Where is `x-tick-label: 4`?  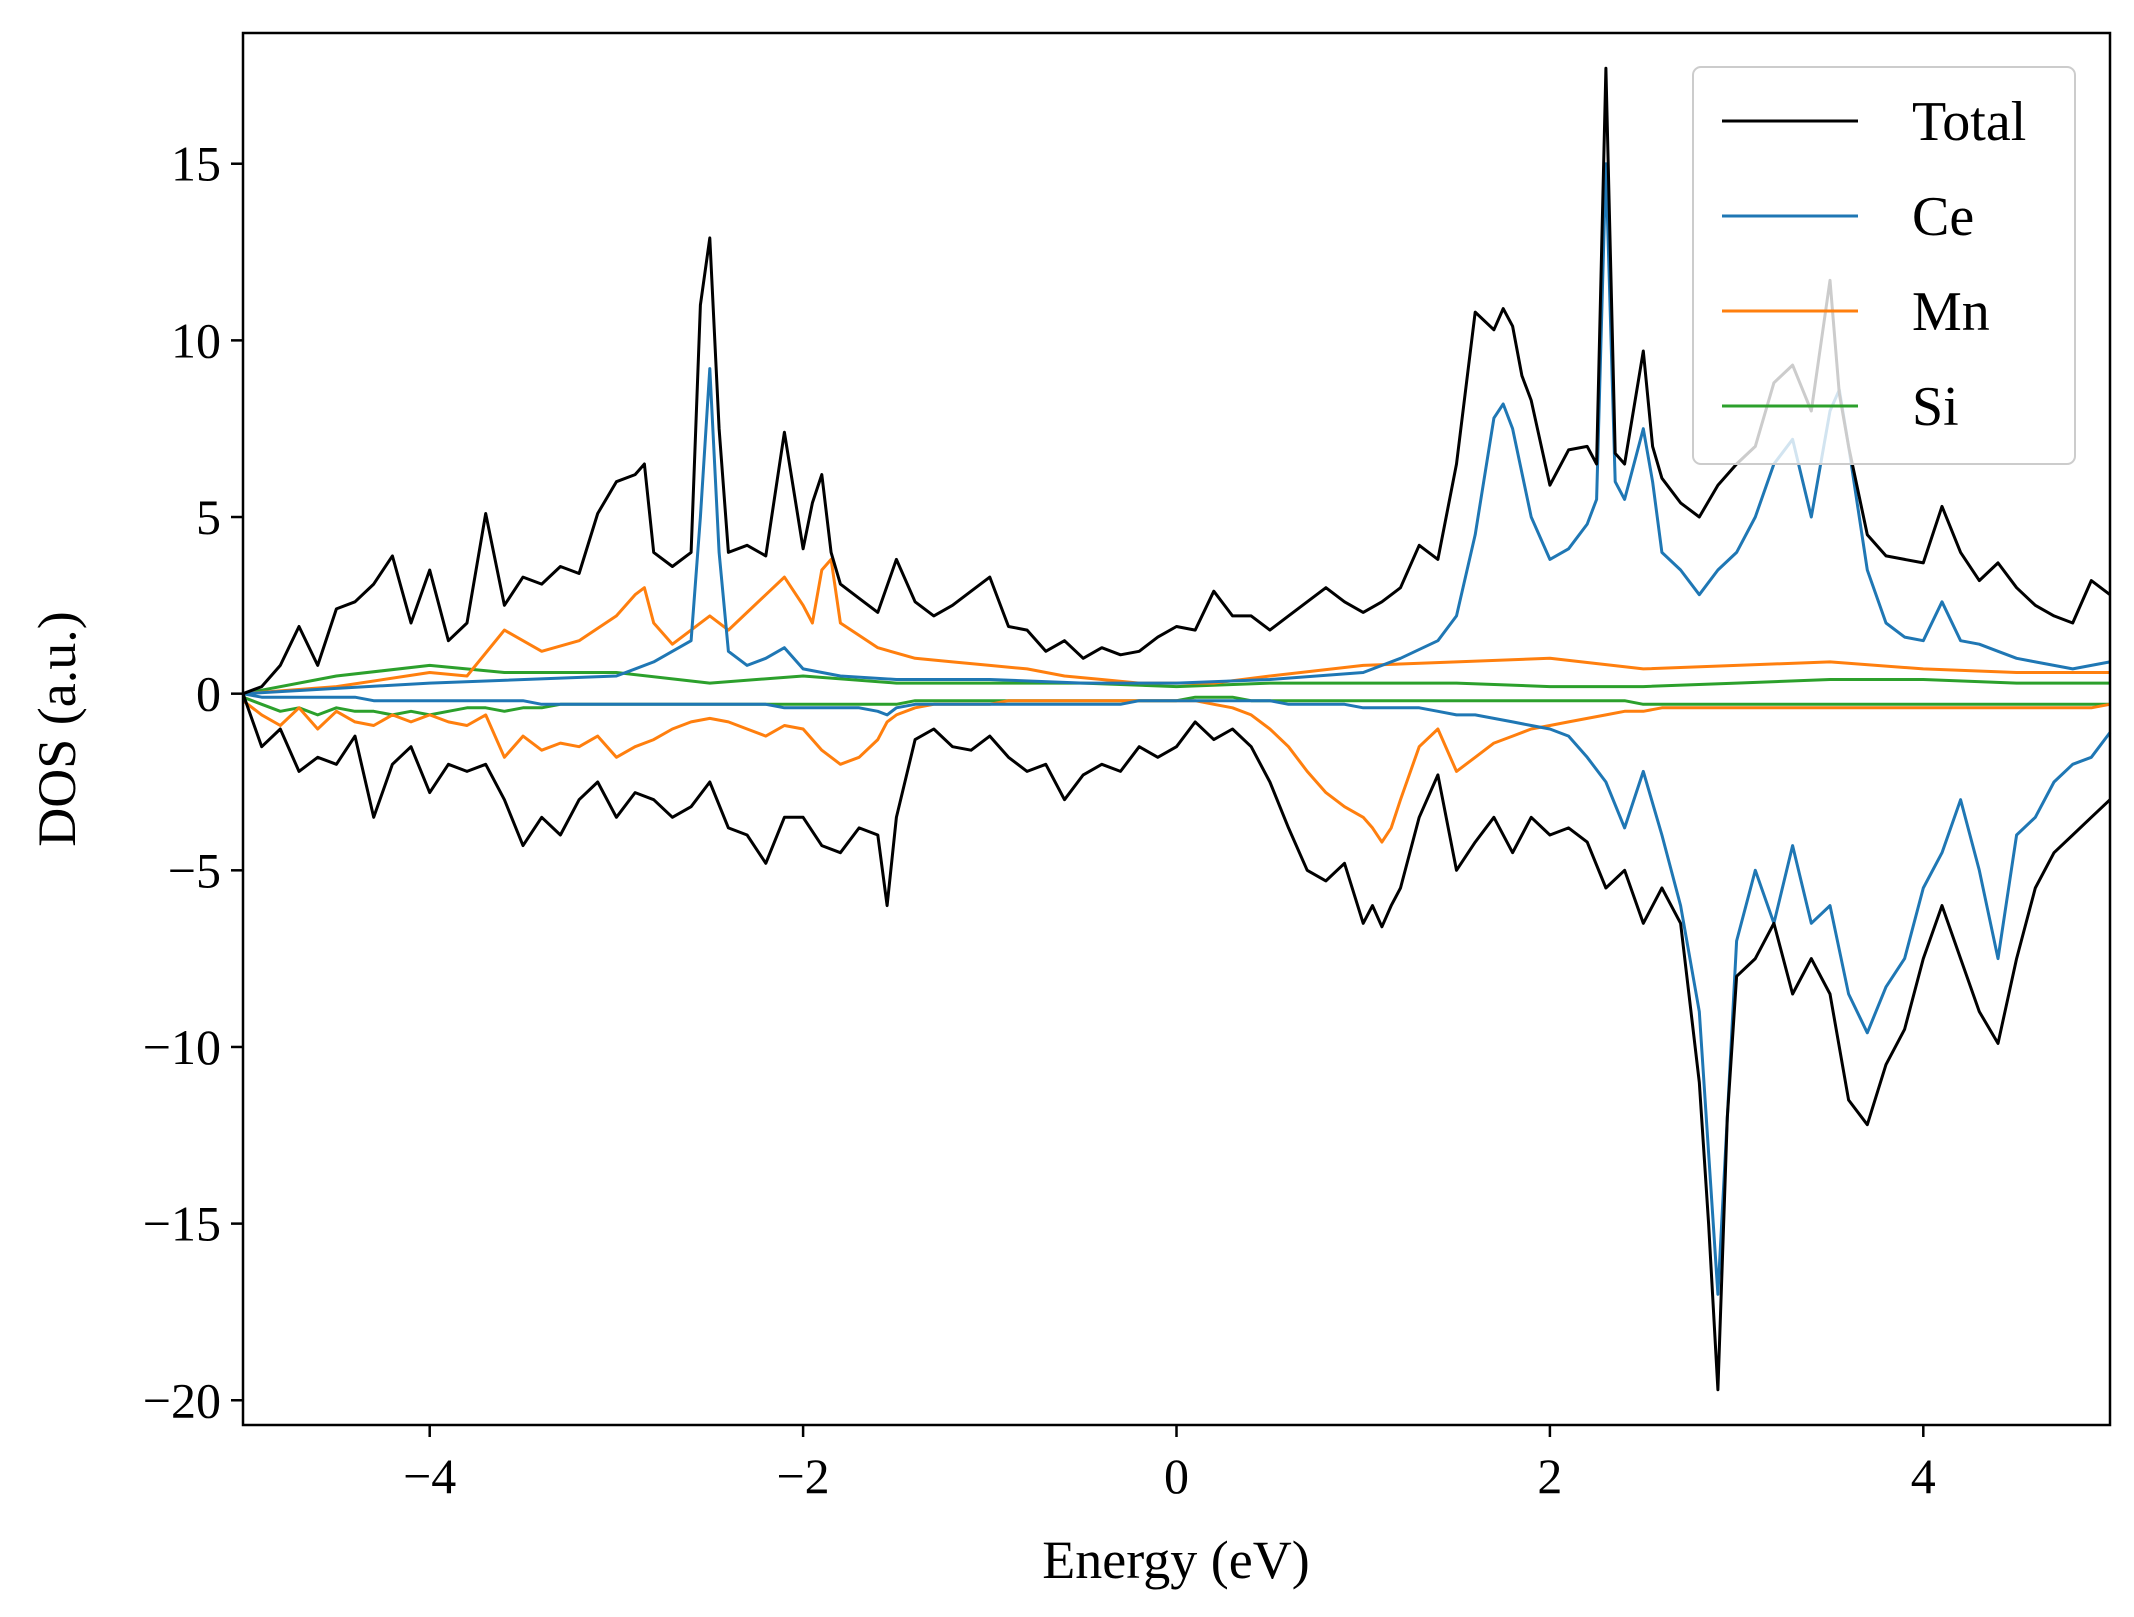
x-tick-label: 4 is located at coordinates (1923, 1476).